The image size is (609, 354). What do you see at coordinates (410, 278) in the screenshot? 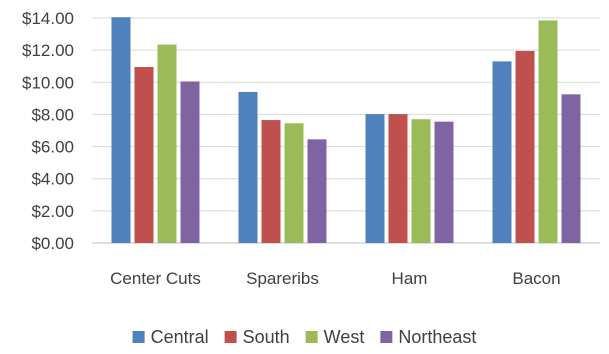
I see `x-category-label: Ham` at bounding box center [410, 278].